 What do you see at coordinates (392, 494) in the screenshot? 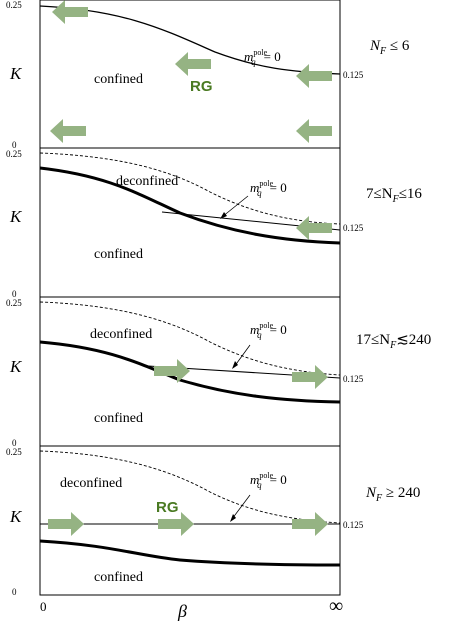
I see `nf-label: NF ≥ 240` at bounding box center [392, 494].